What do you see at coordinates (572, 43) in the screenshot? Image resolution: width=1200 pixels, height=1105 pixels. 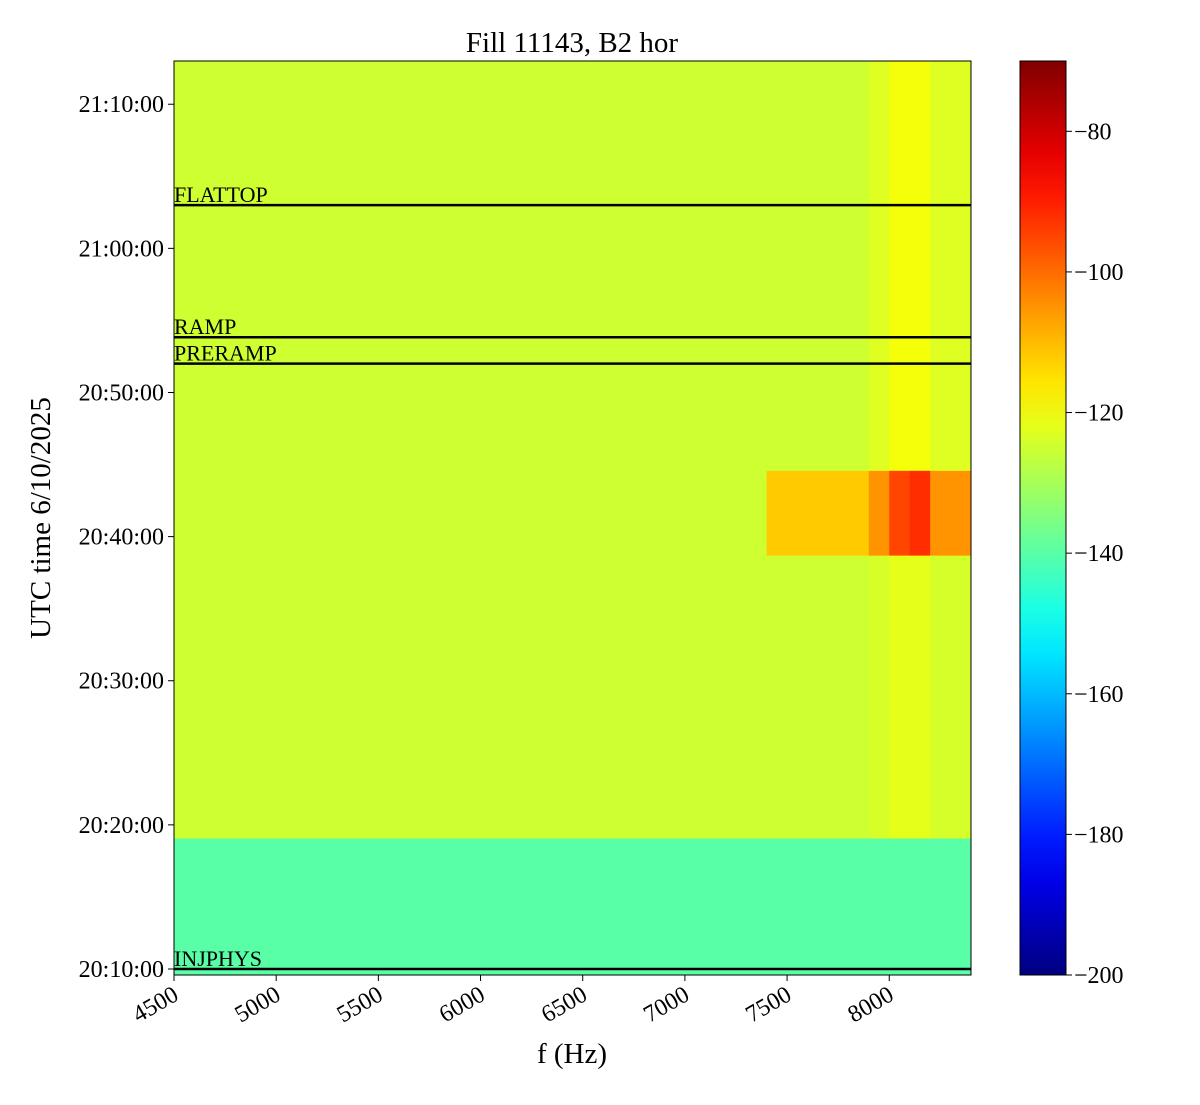 I see `chart-title: Fill 11143, B2 hor` at bounding box center [572, 43].